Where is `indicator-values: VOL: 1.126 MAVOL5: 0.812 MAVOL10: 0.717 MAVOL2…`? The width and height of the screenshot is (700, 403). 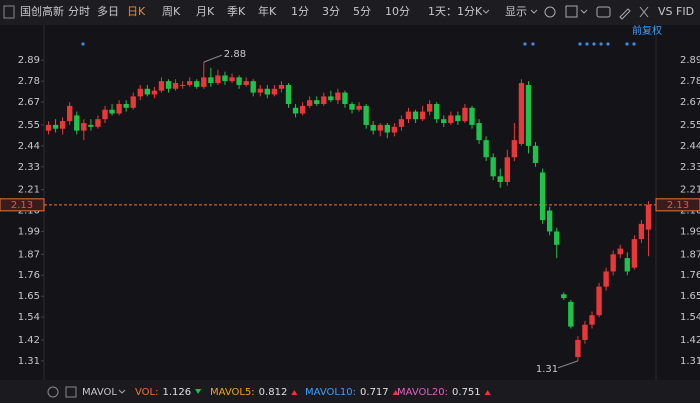 indicator-values: VOL: 1.126 MAVOL5: 0.812 MAVOL10: 0.717 MAVOL2… is located at coordinates (313, 392).